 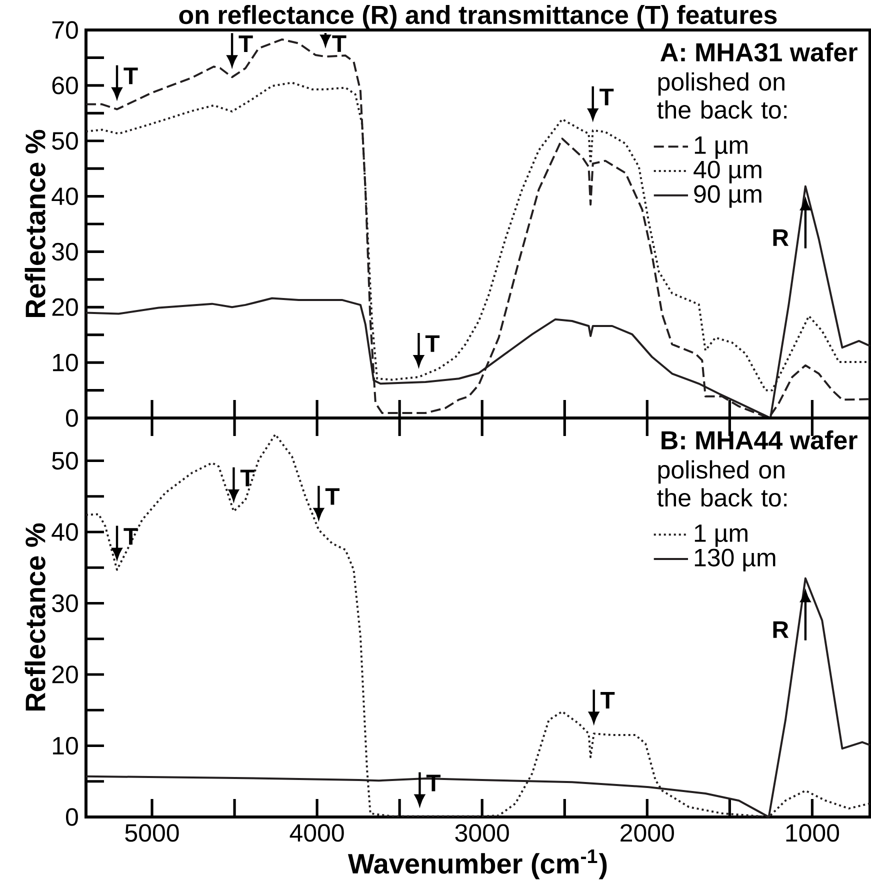 What do you see at coordinates (65, 30) in the screenshot?
I see `y-tick-label: 70` at bounding box center [65, 30].